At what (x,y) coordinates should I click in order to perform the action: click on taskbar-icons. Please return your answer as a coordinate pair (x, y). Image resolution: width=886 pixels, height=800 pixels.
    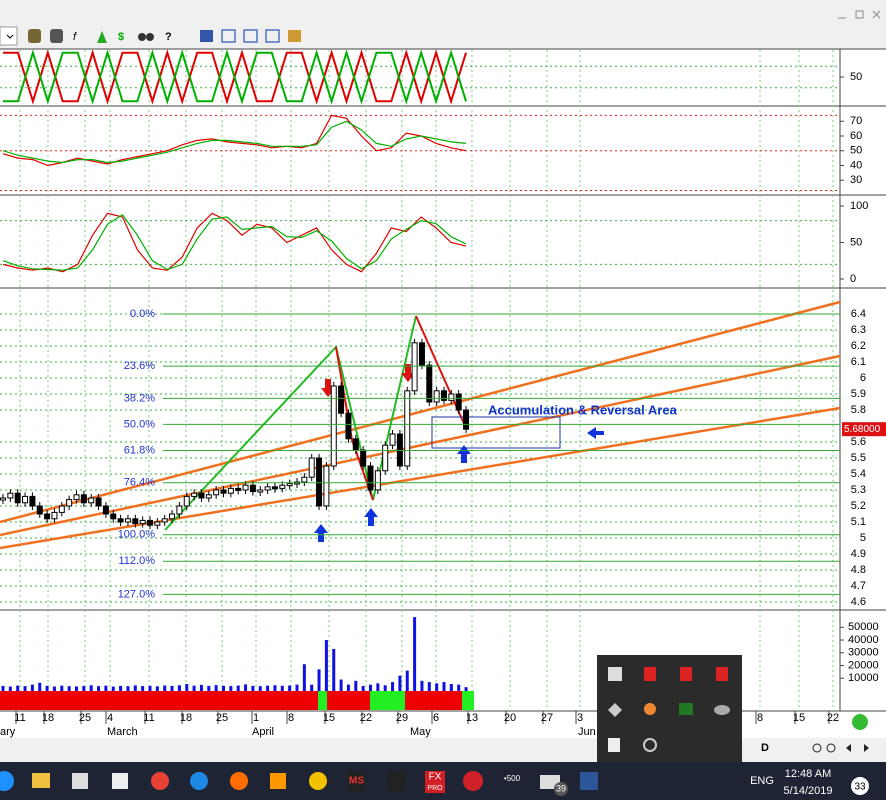
    Looking at the image, I should click on (299, 782).